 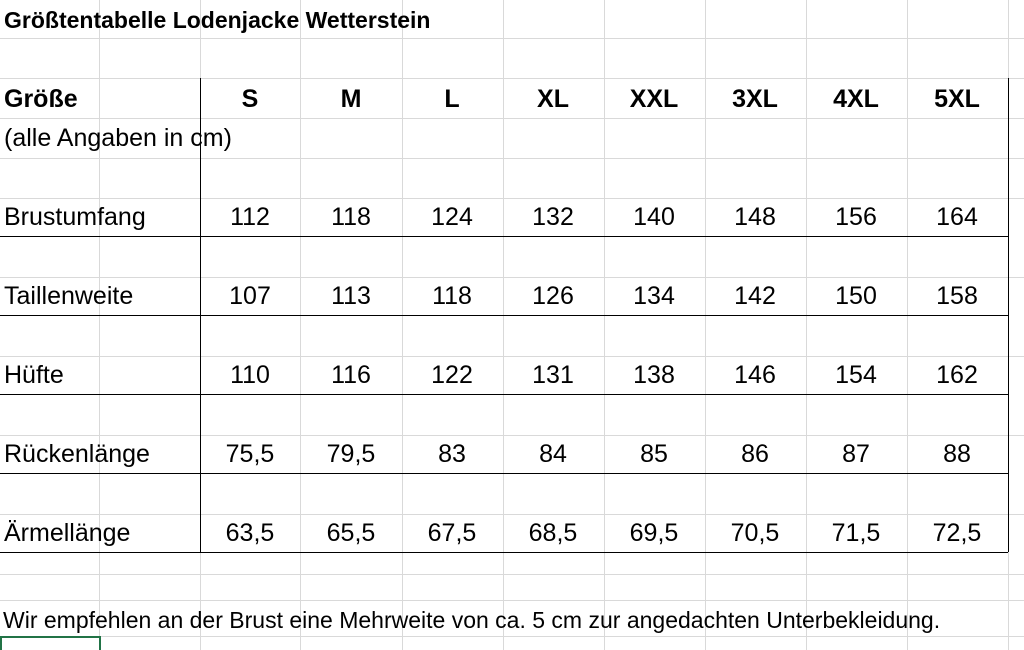 What do you see at coordinates (755, 533) in the screenshot?
I see `table-cell: 70,5` at bounding box center [755, 533].